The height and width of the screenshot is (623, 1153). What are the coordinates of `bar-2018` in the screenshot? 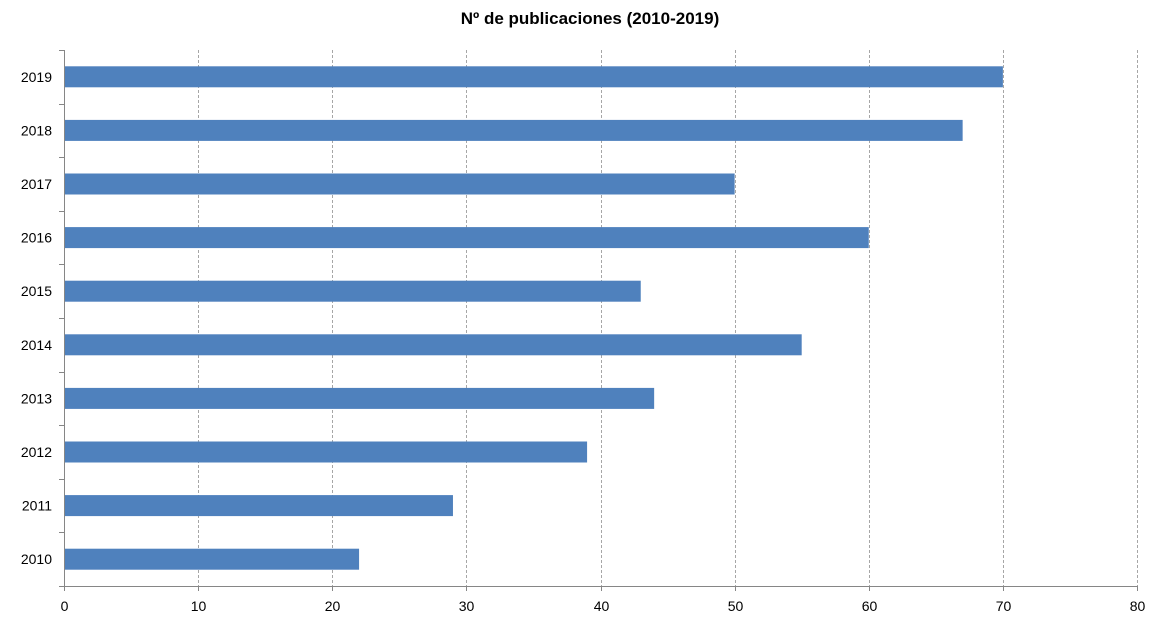 It's located at (513, 130).